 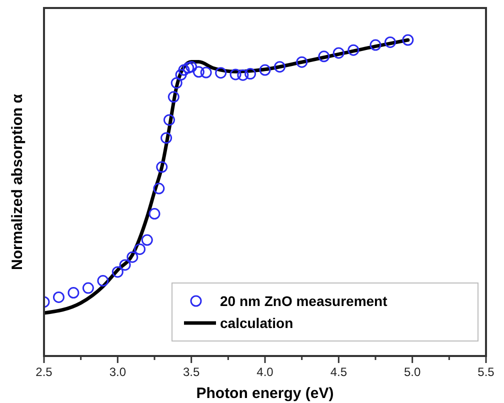 What do you see at coordinates (44, 372) in the screenshot?
I see `x-tick-label: 2.5` at bounding box center [44, 372].